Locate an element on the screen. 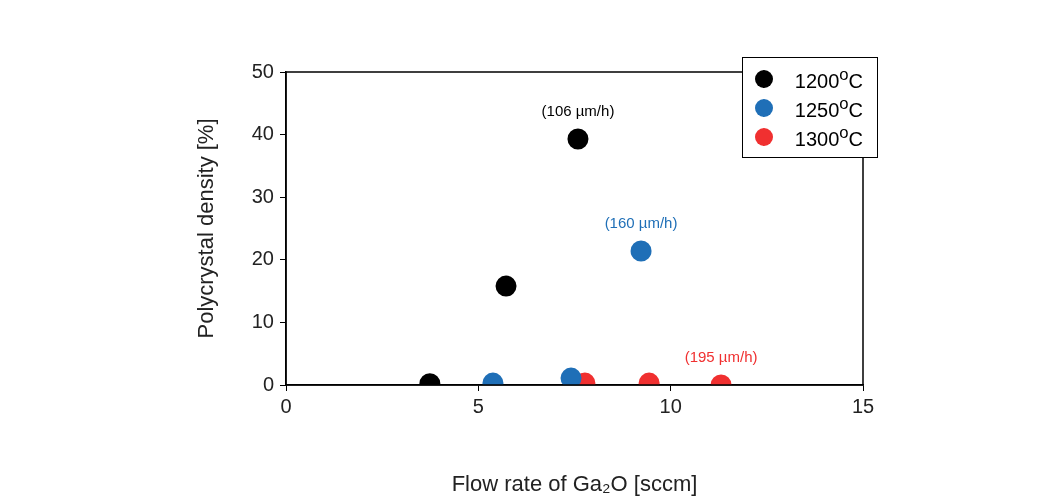 This screenshot has width=1055, height=502. annotation: (106 µm/h) is located at coordinates (578, 111).